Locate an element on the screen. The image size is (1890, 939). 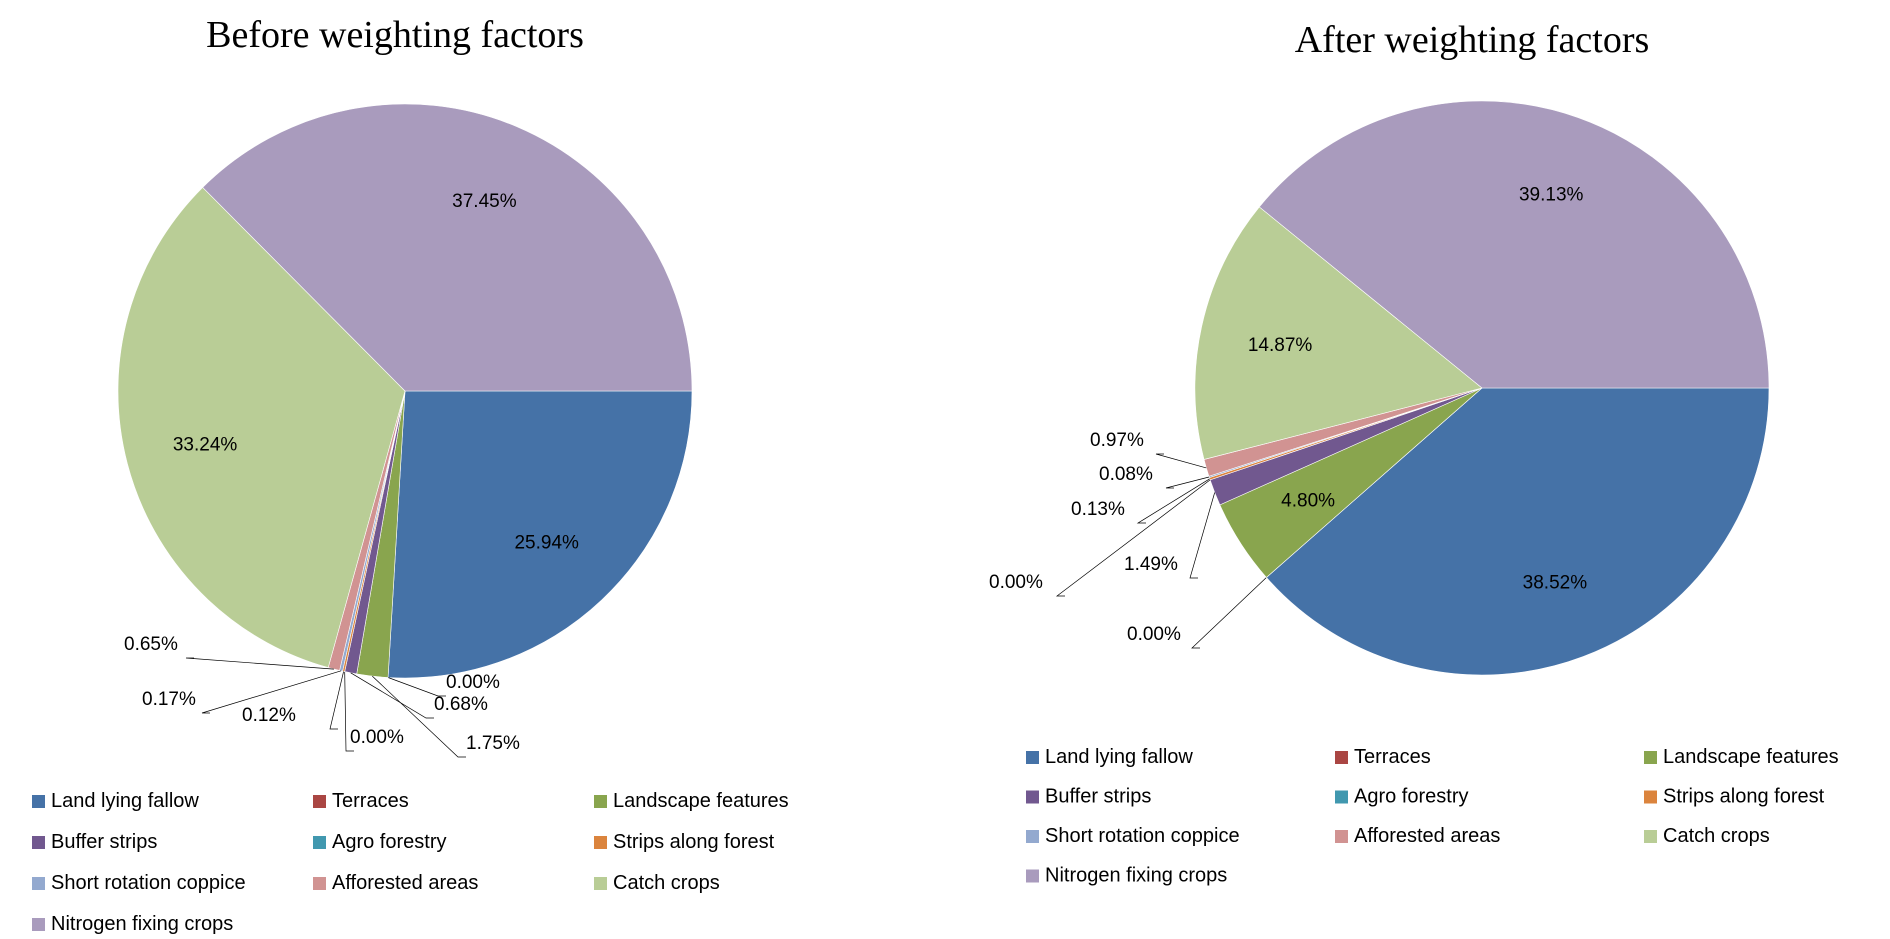
legend-item-landscape-features: Landscape features is located at coordinates (1741, 757).